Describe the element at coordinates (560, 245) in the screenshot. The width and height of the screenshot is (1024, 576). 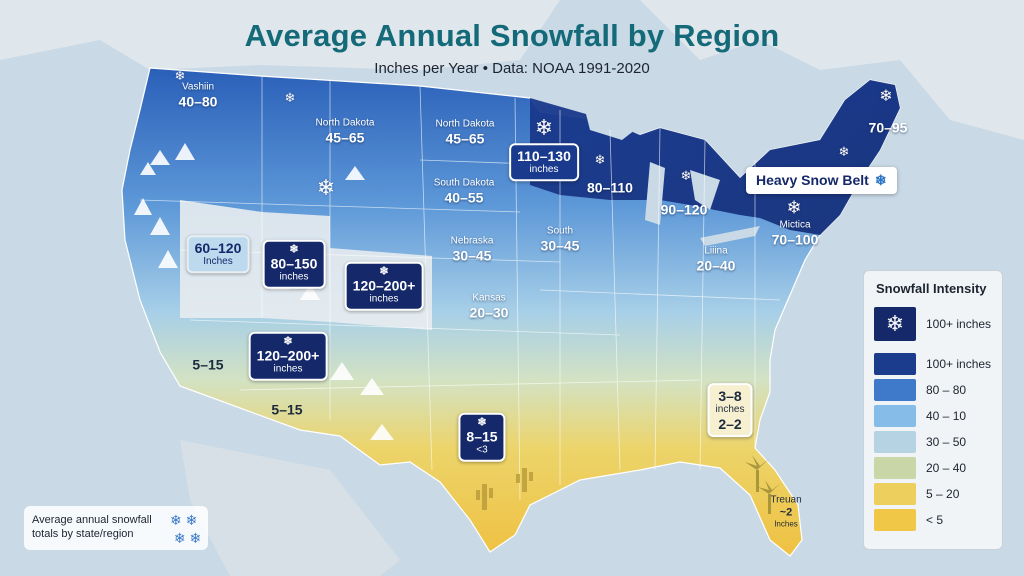
I see `region-value: 30–45` at that location.